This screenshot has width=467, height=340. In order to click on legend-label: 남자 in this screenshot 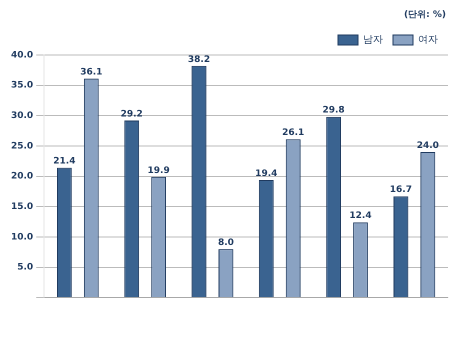, I will do `click(373, 40)`.